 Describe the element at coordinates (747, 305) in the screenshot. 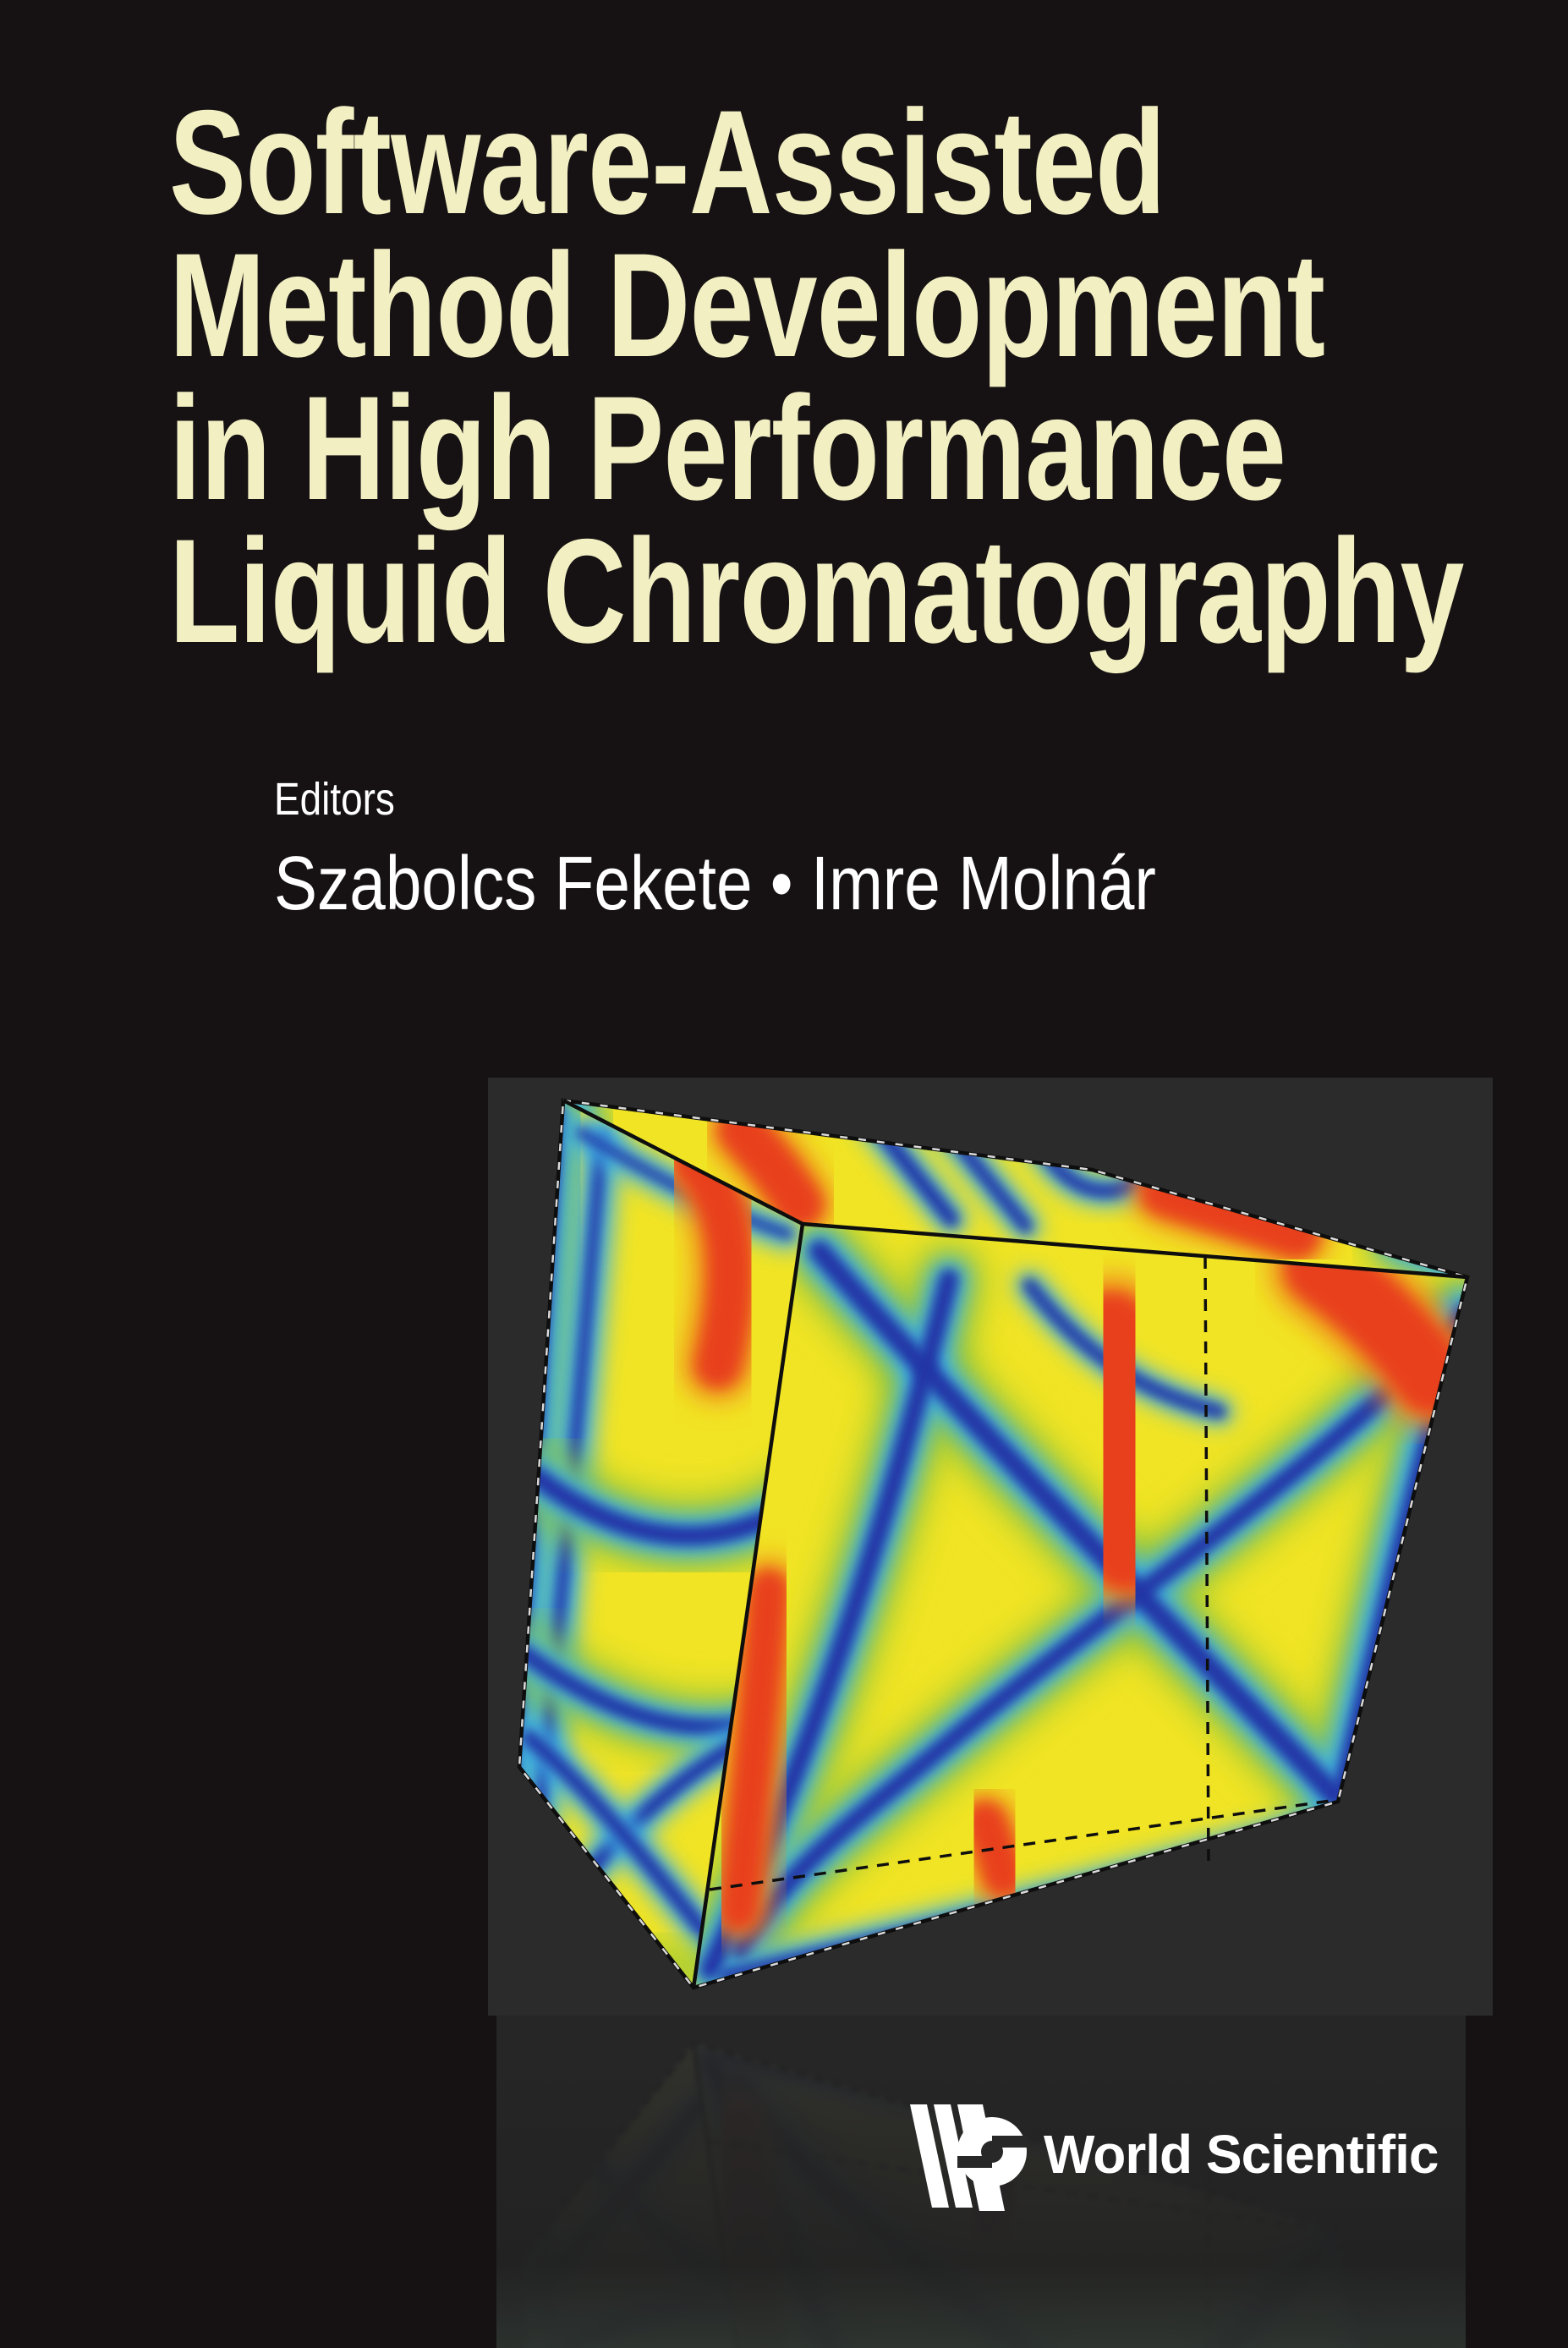

I see `title-line-2: Method Development` at that location.